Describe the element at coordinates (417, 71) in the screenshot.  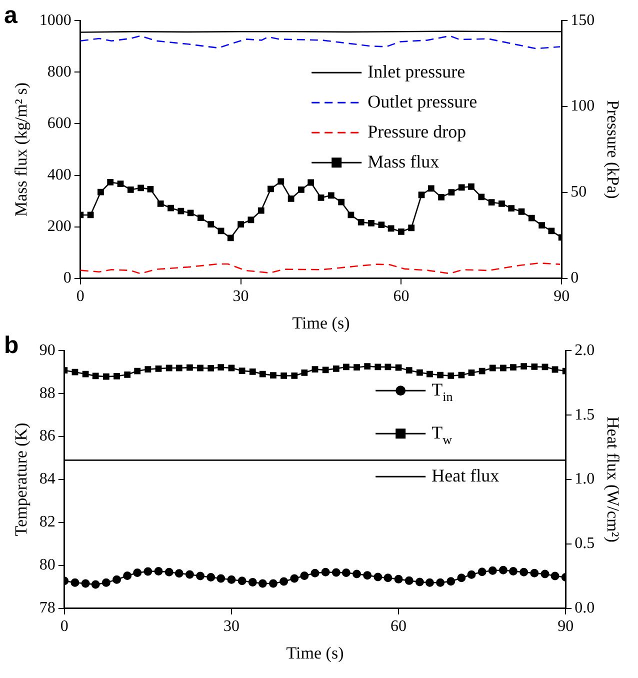
I see `legend-label: Inlet pressure` at that location.